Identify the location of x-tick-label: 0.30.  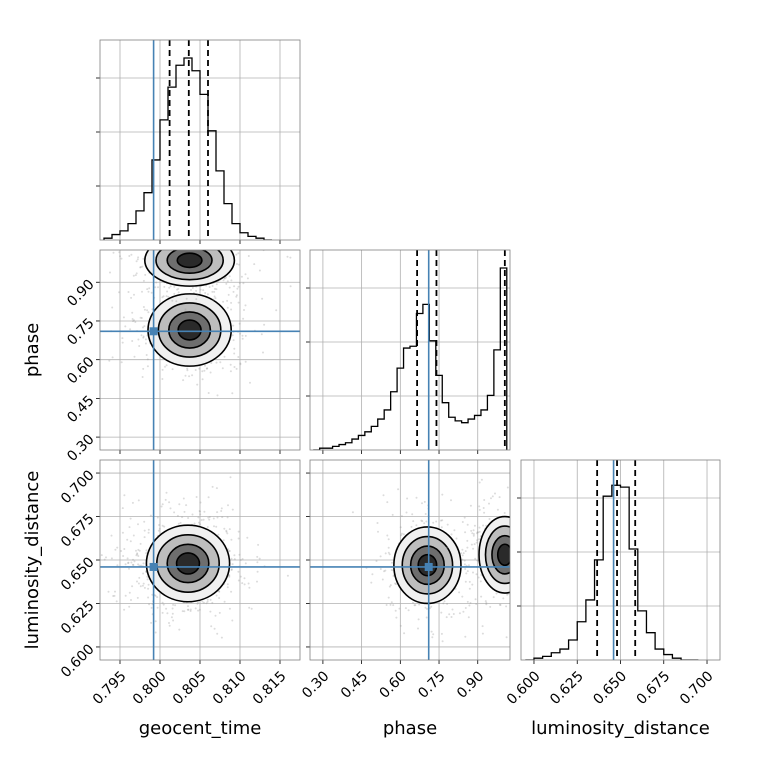
(315, 684).